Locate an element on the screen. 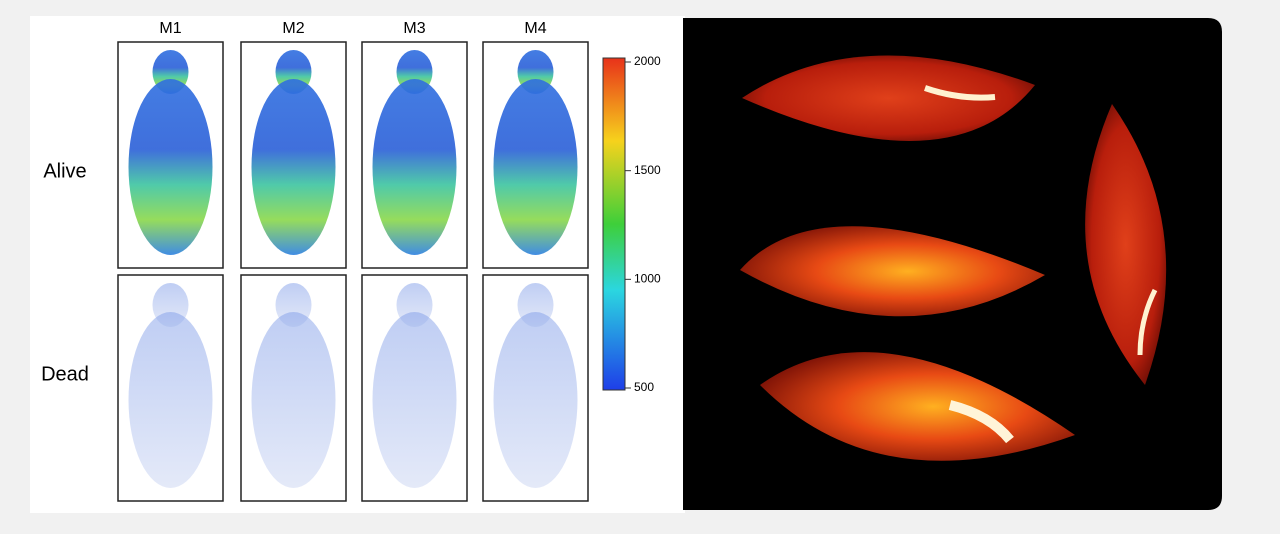 The height and width of the screenshot is (534, 1280). column-label: M2 is located at coordinates (293, 28).